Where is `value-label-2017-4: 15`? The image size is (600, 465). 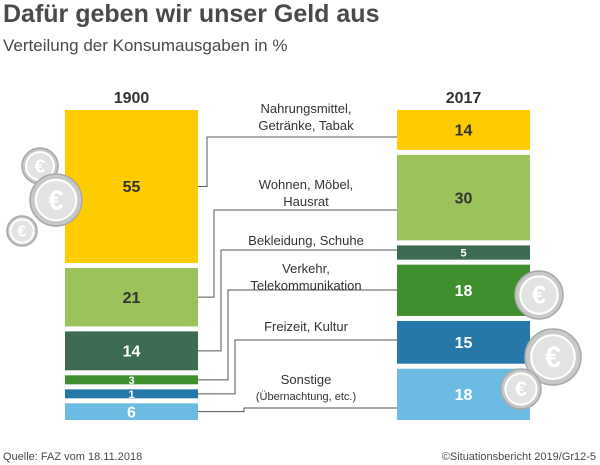
value-label-2017-4: 15 is located at coordinates (464, 343).